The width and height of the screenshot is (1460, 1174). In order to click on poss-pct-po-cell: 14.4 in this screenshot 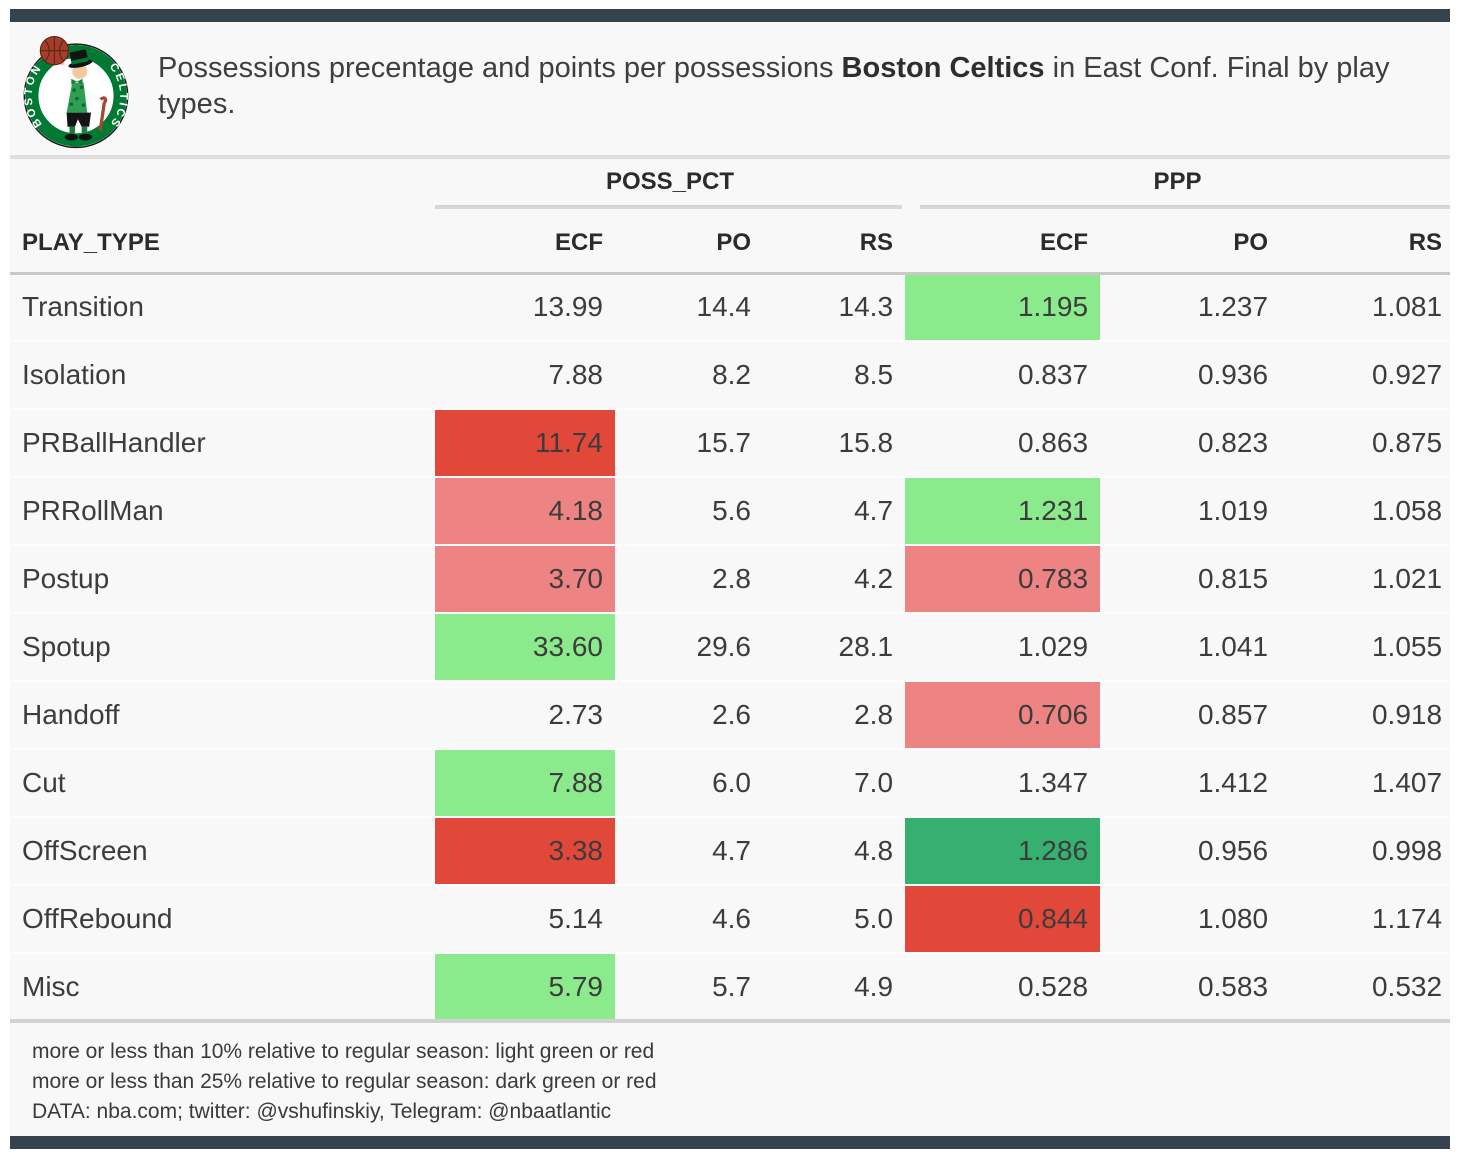, I will do `click(689, 307)`.